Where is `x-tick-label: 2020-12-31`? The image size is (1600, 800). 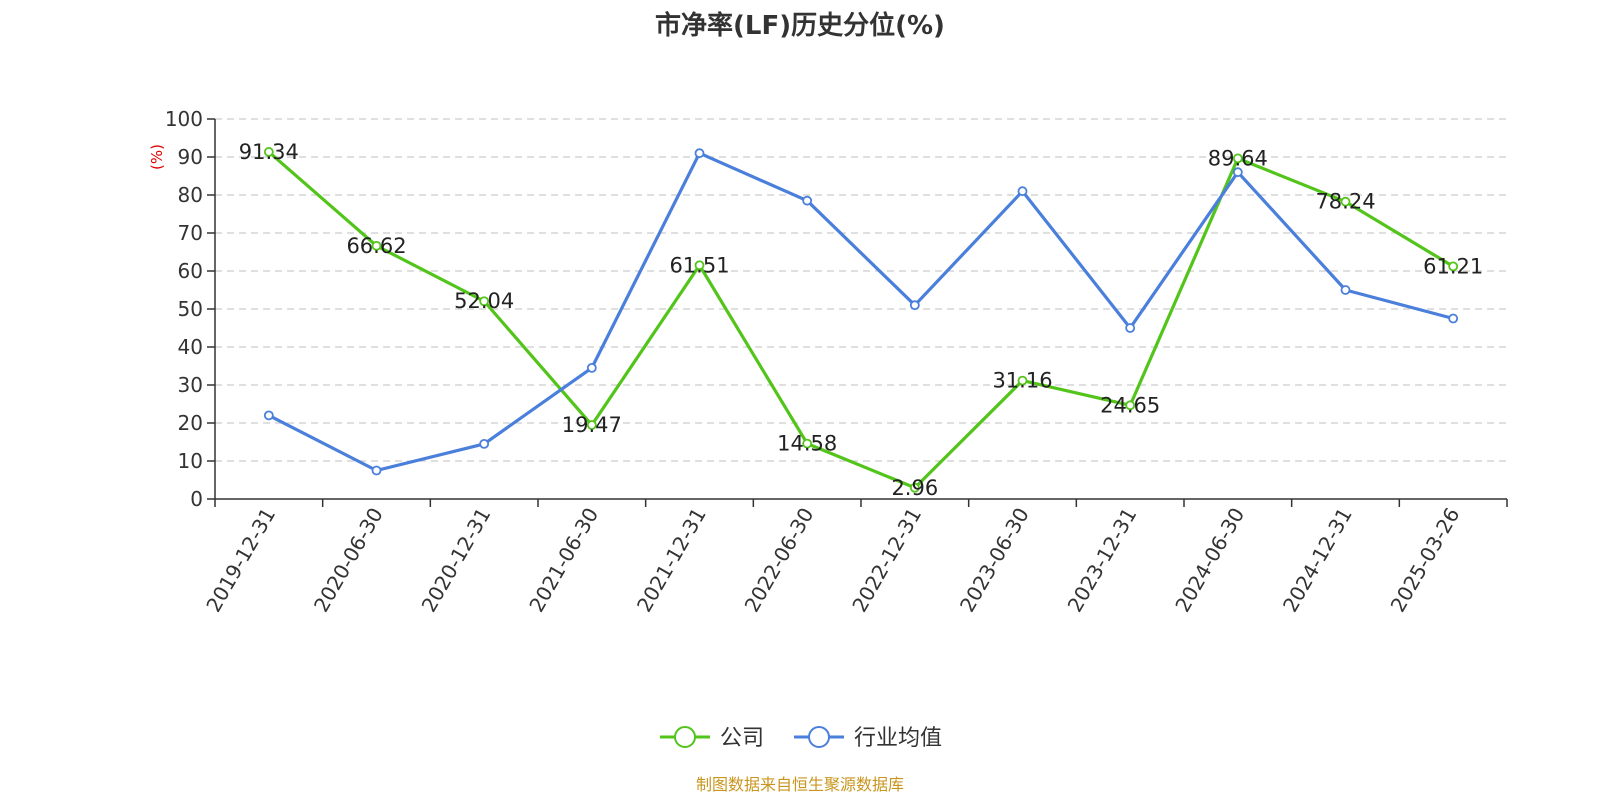 x-tick-label: 2020-12-31 is located at coordinates (456, 559).